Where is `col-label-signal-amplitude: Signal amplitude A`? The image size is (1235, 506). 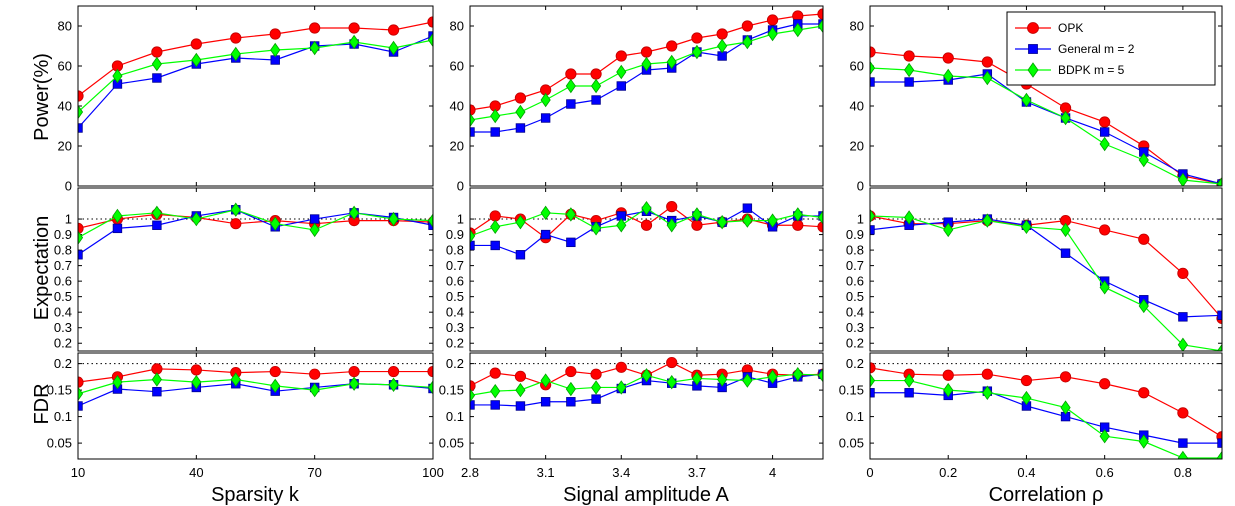
col-label-signal-amplitude: Signal amplitude A is located at coordinates (646, 495).